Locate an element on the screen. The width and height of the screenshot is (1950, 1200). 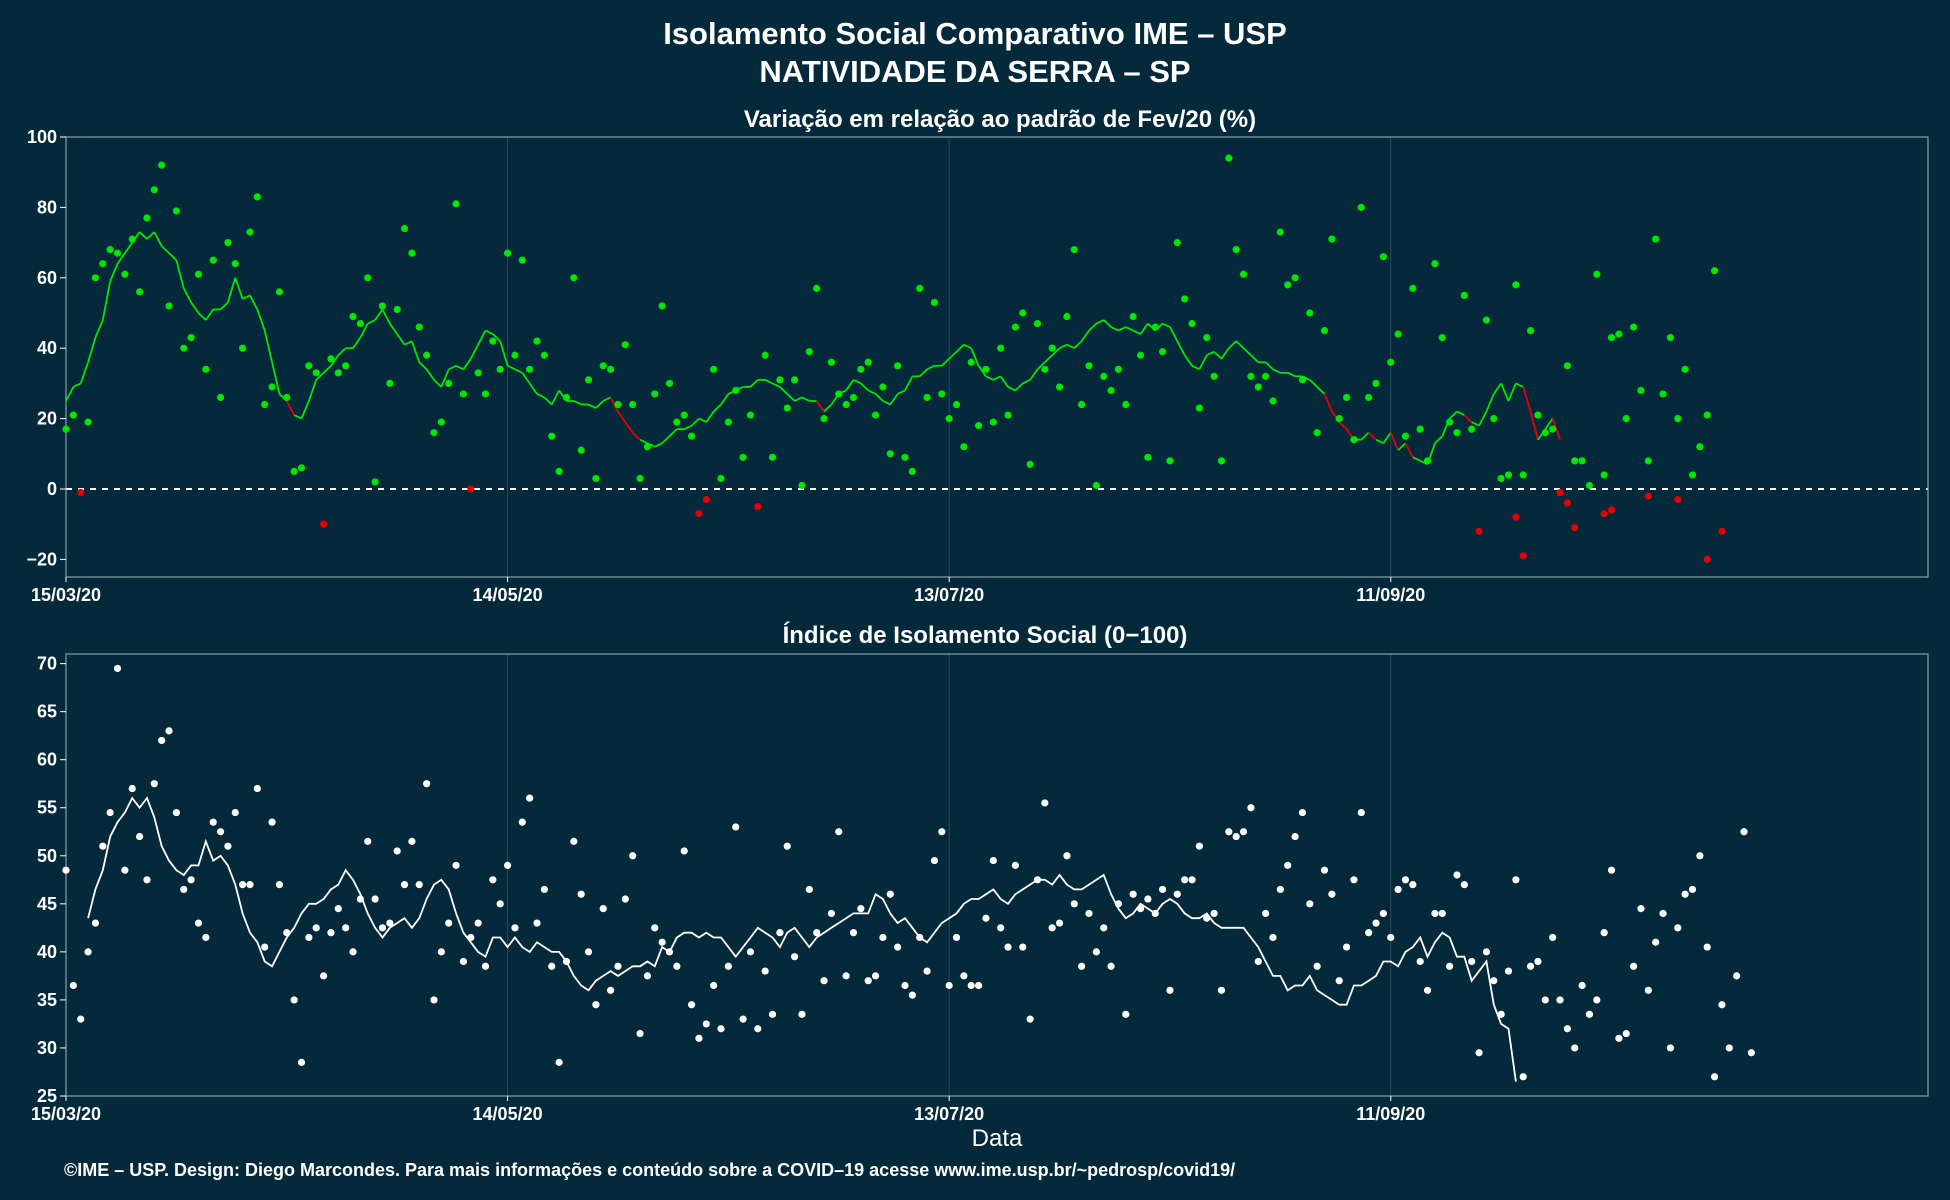
x-tick-label: 13/07/20 is located at coordinates (949, 595).